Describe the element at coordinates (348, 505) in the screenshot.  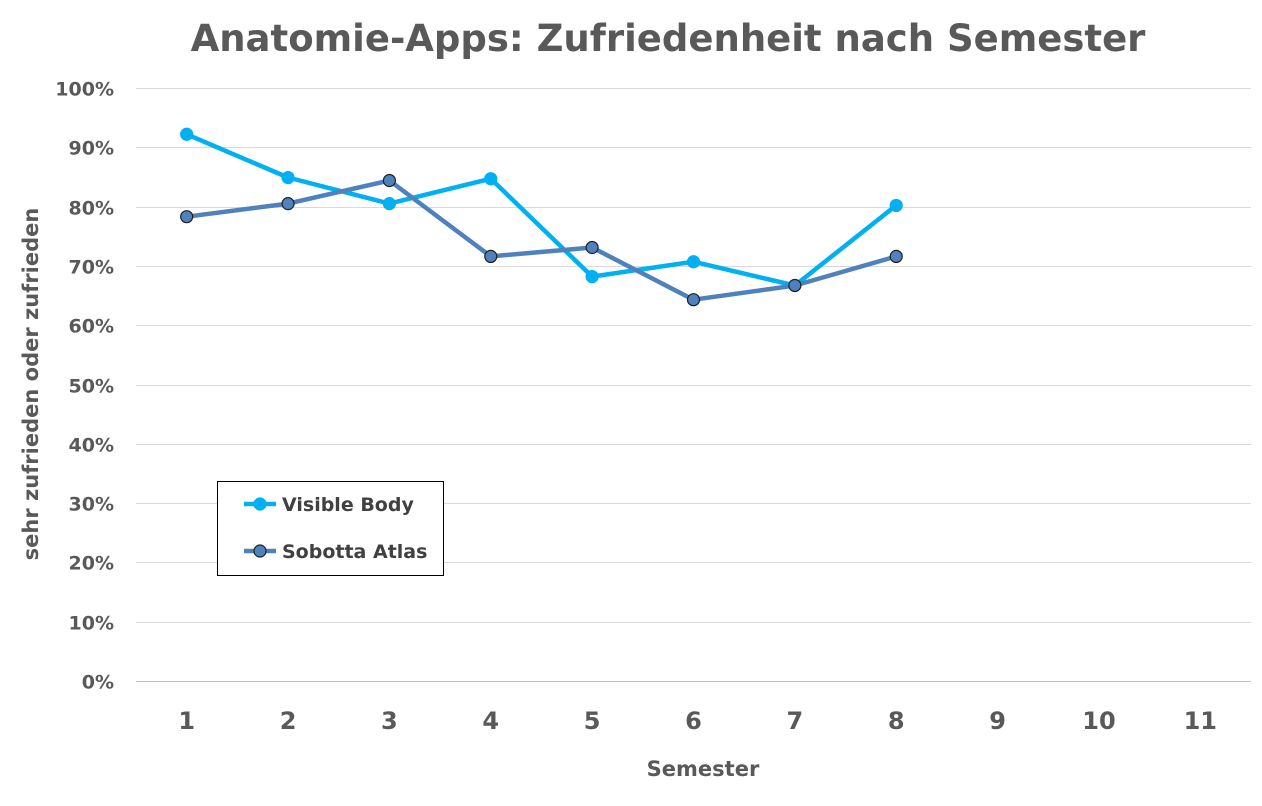
I see `legend-label: Visible Body` at that location.